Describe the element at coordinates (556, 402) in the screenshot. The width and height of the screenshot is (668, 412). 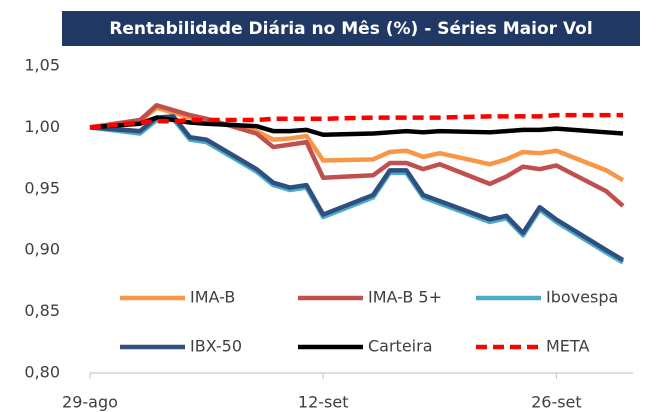
I see `x-tick-label: 26-set` at that location.